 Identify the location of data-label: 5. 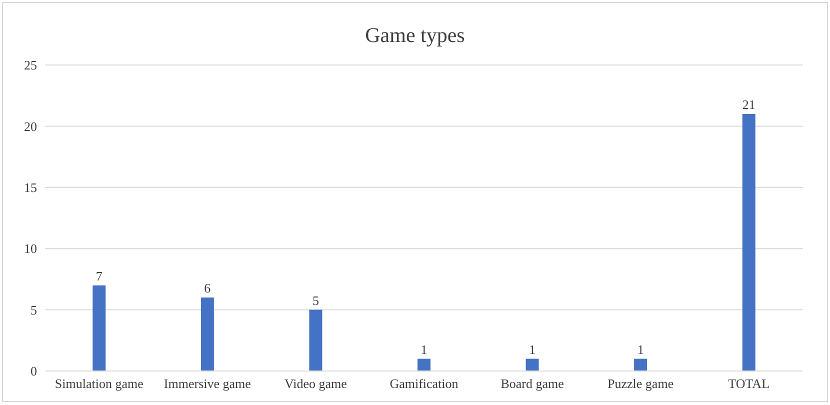
(315, 300).